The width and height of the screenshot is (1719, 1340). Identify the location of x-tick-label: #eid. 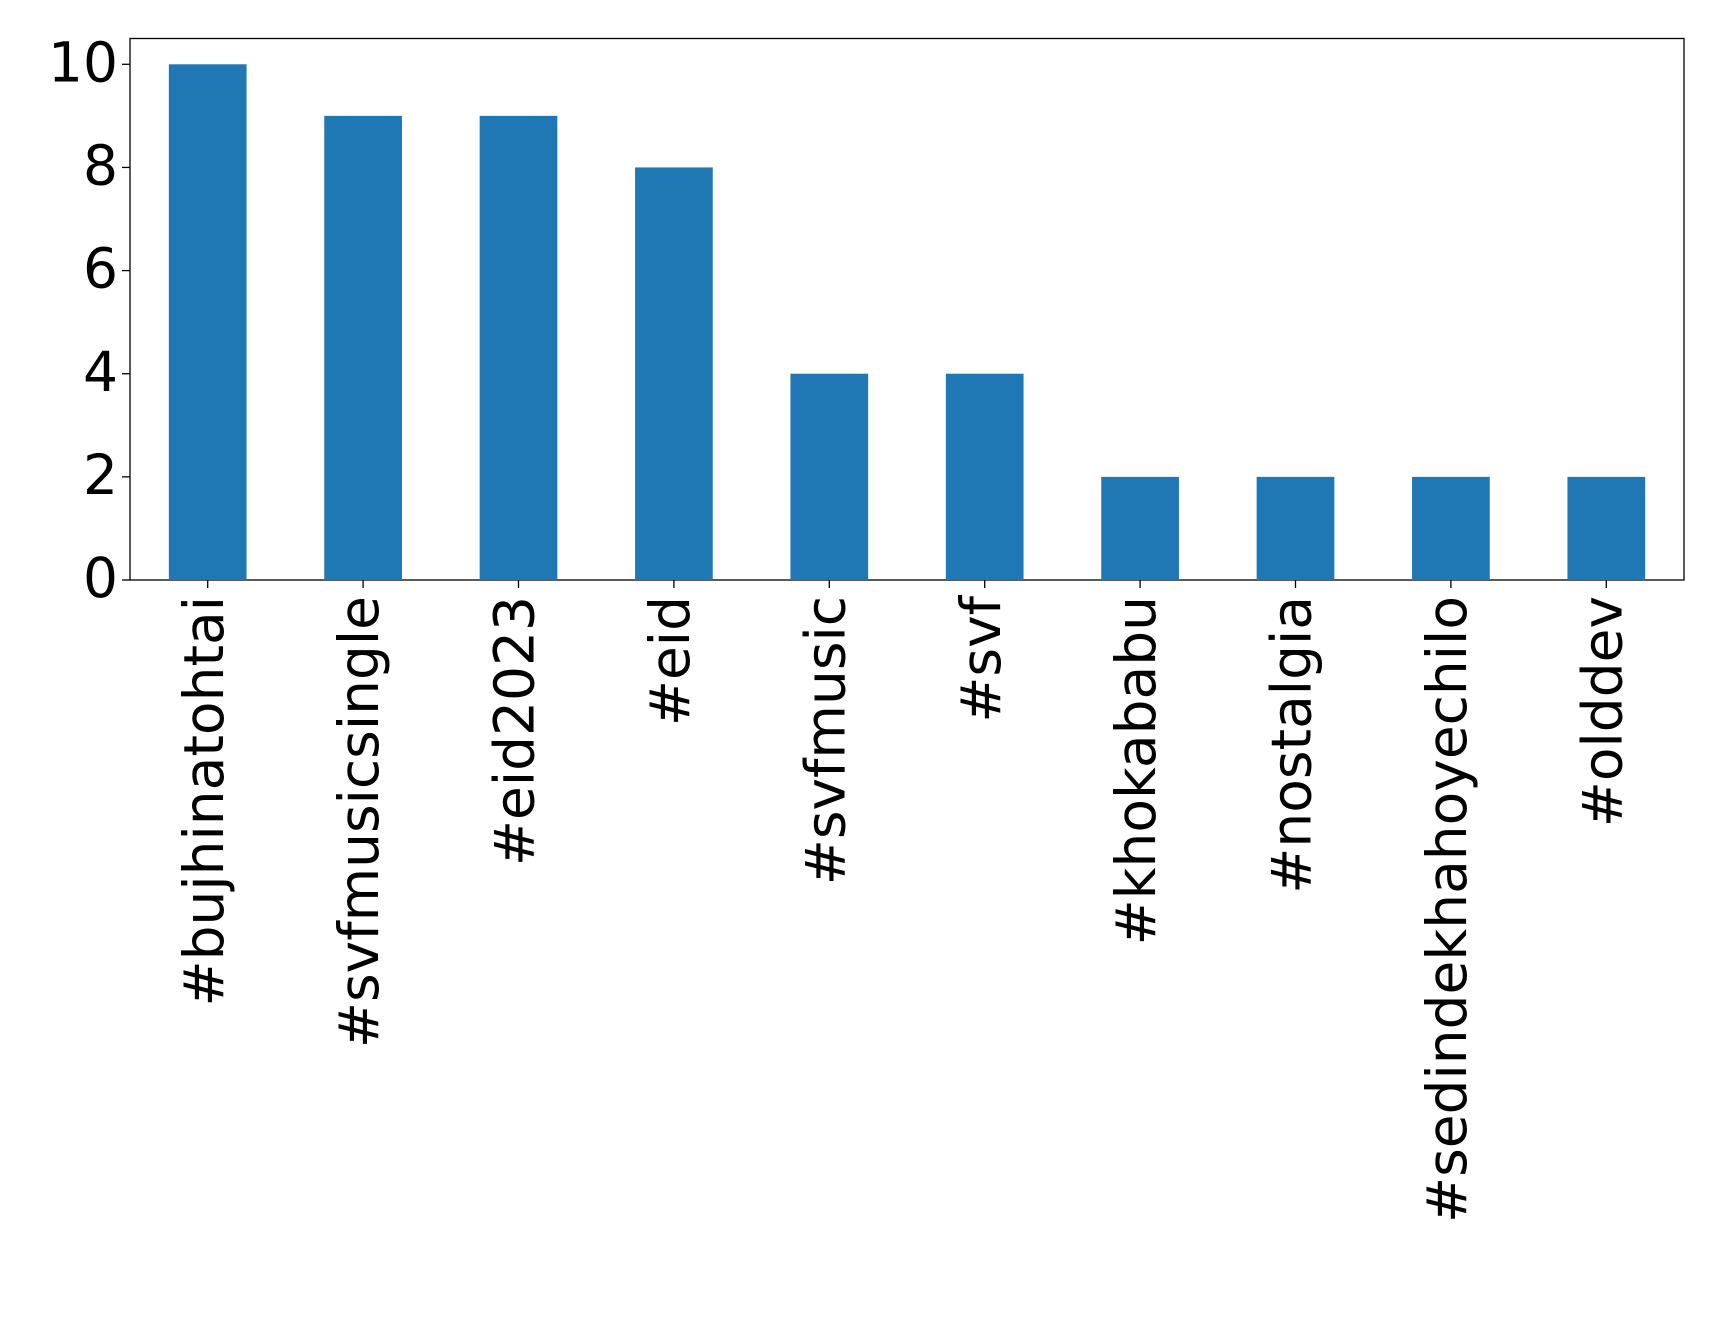
(670, 661).